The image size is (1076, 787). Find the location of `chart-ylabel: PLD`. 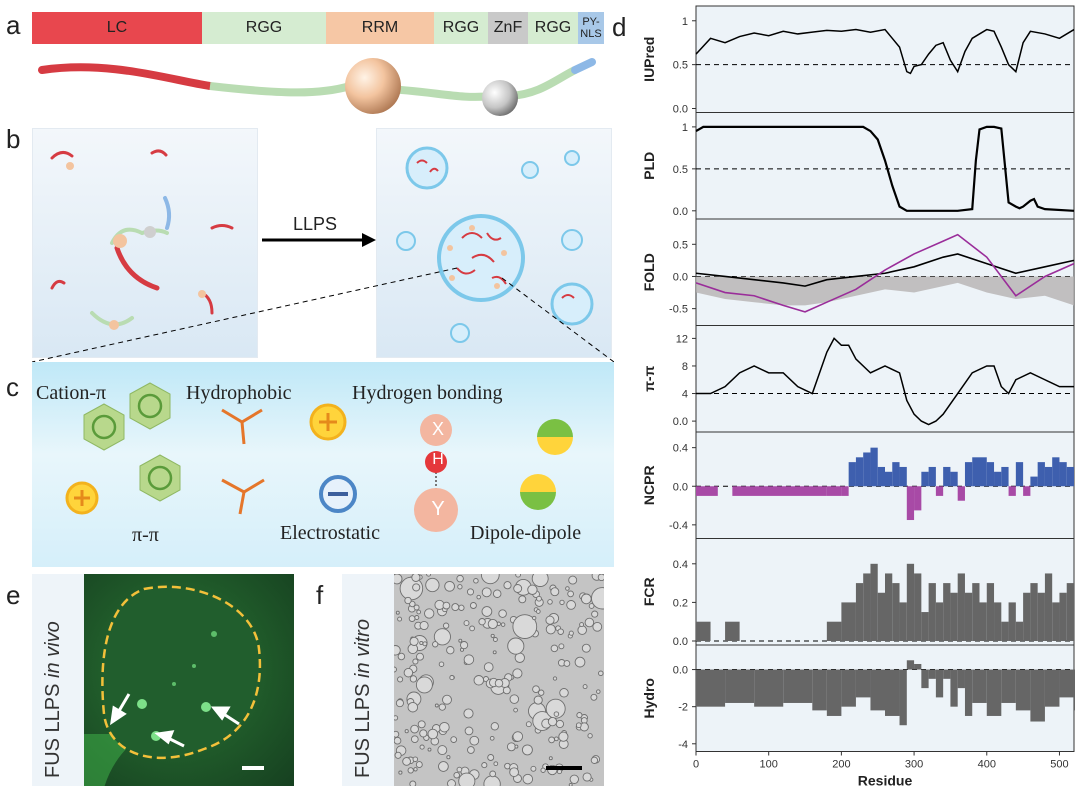

chart-ylabel: PLD is located at coordinates (649, 166).